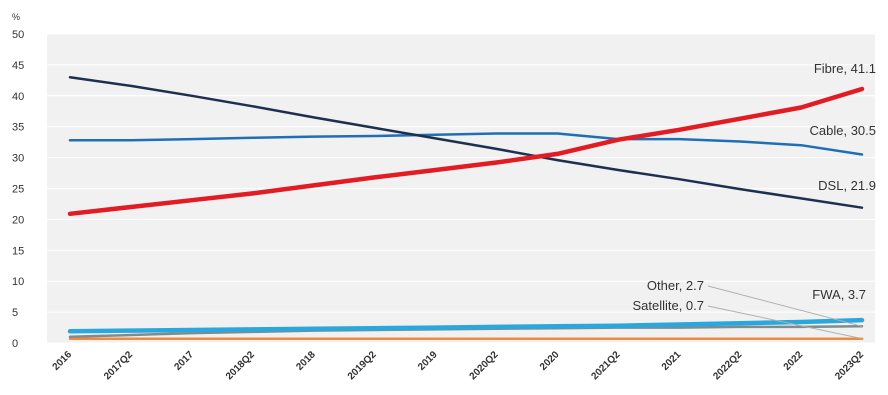  What do you see at coordinates (668, 305) in the screenshot?
I see `end-label-satellite: Satellite, 0.7` at bounding box center [668, 305].